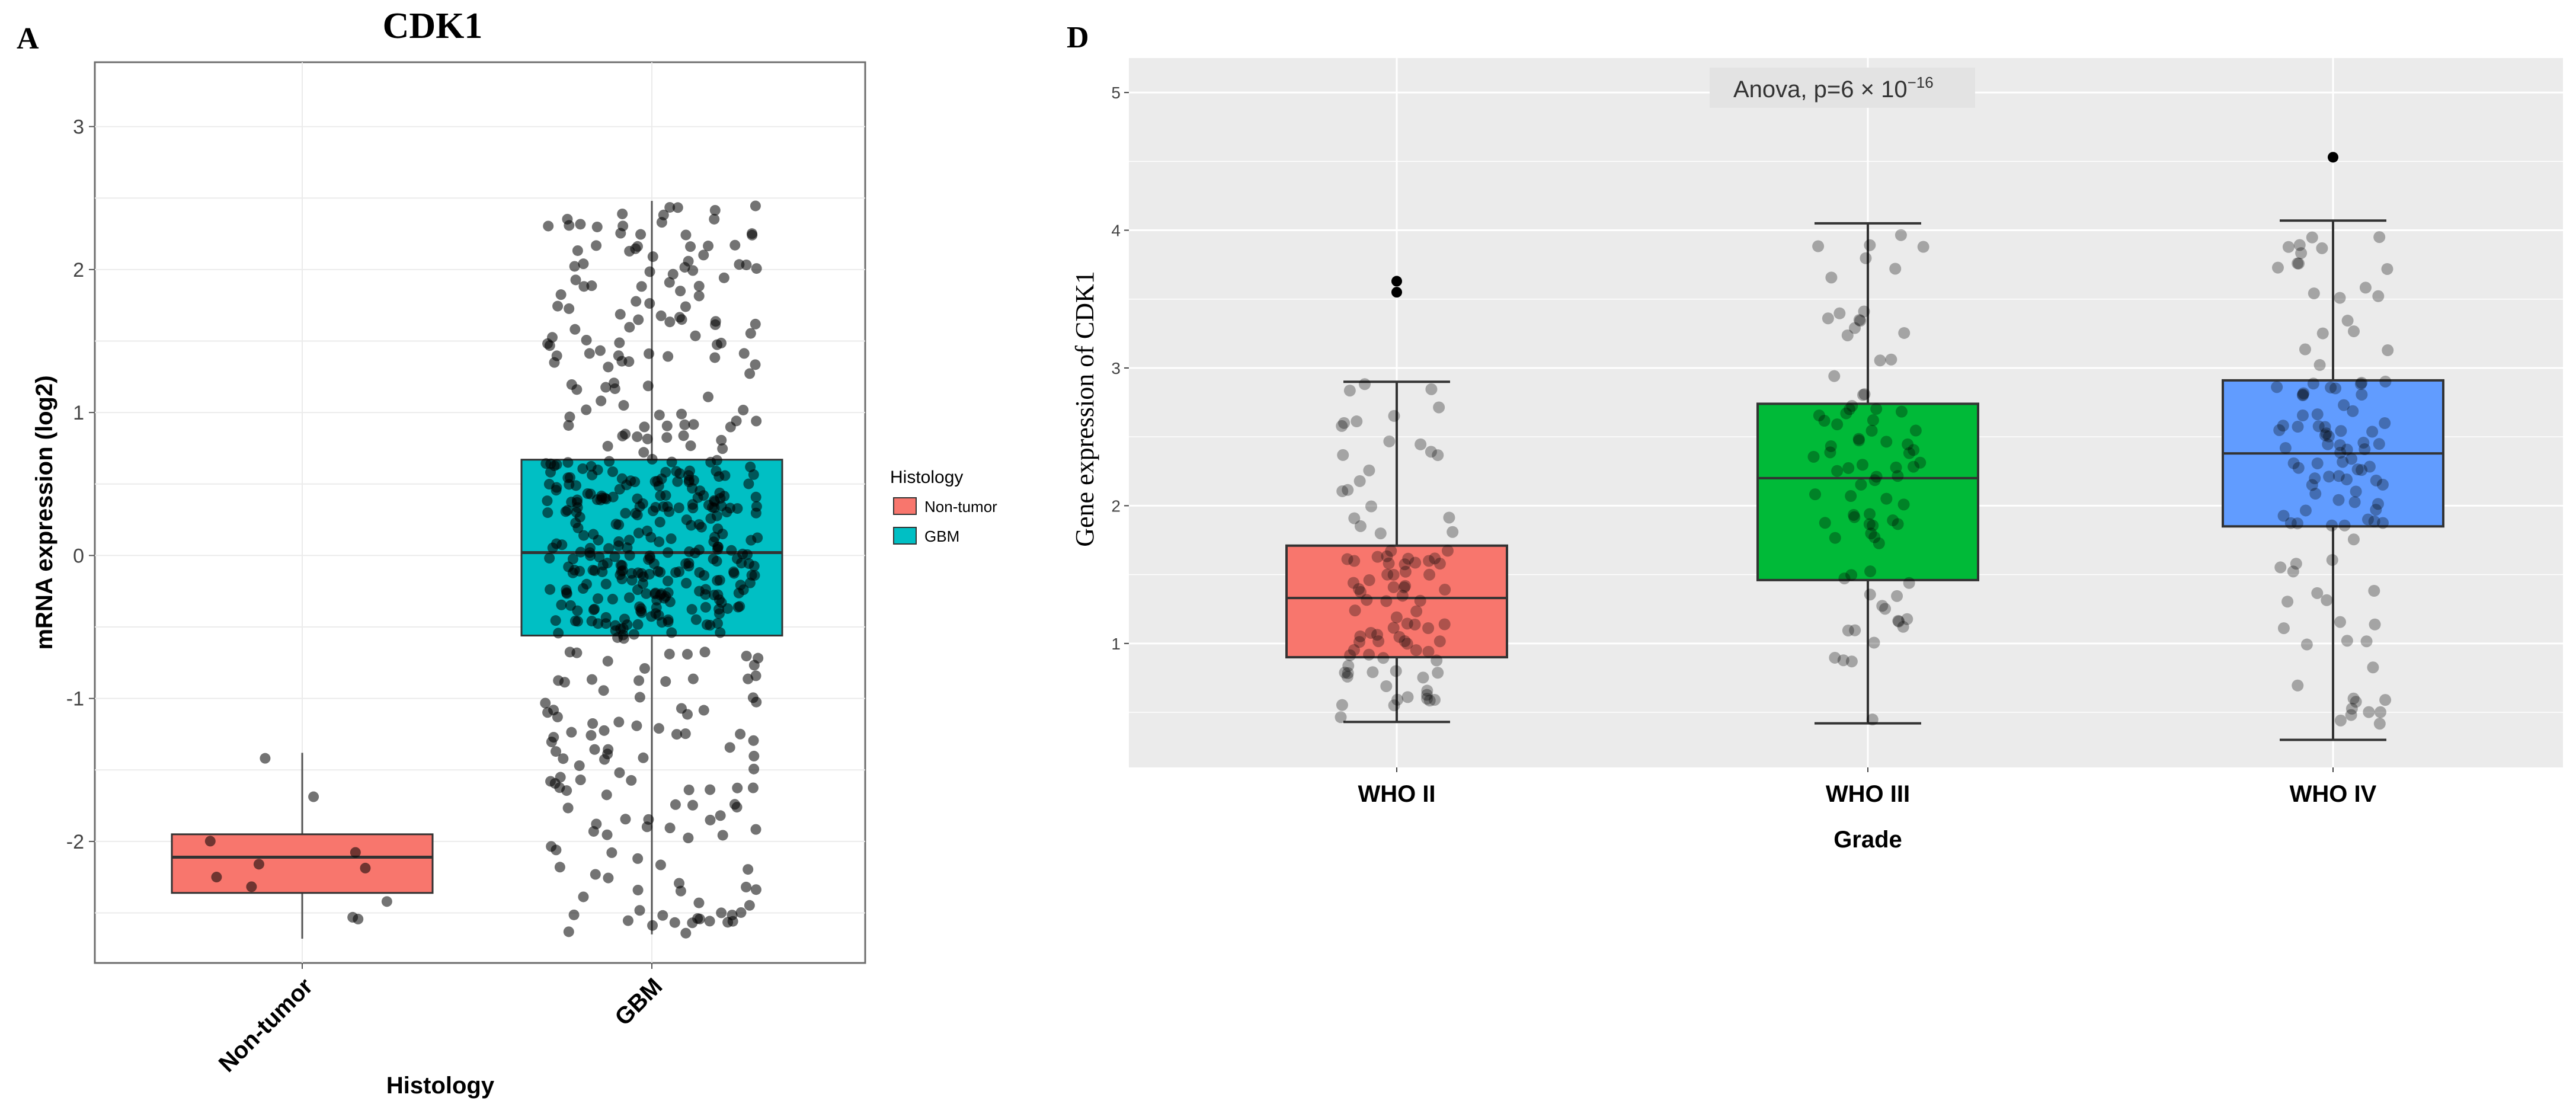 Image resolution: width=2576 pixels, height=1120 pixels. Describe the element at coordinates (1842, 88) in the screenshot. I see `anova-annotation-box` at that location.